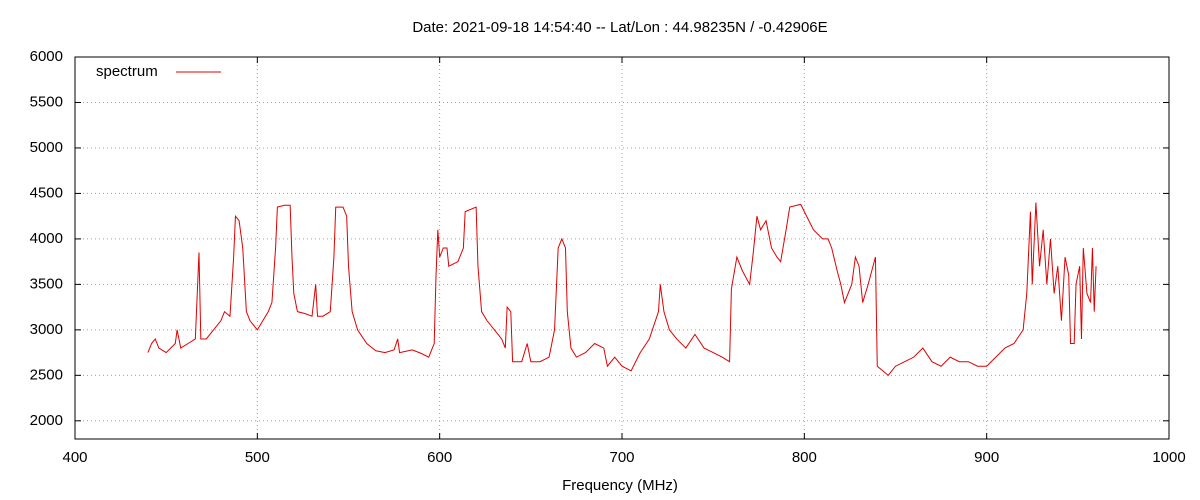  I want to click on x-tick-label: 600, so click(439, 457).